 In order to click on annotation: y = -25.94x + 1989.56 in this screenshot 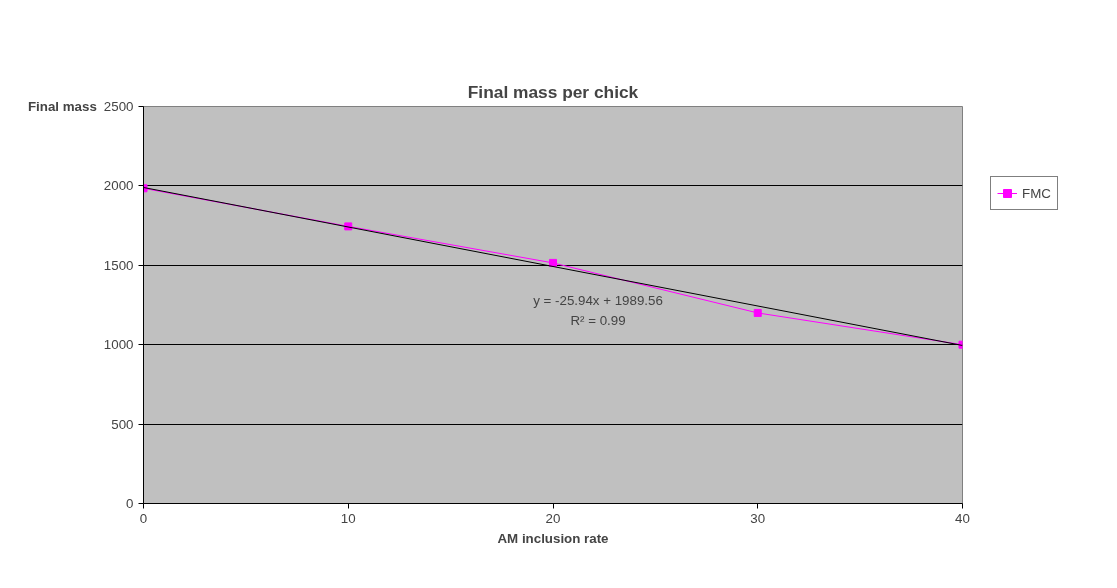, I will do `click(598, 301)`.